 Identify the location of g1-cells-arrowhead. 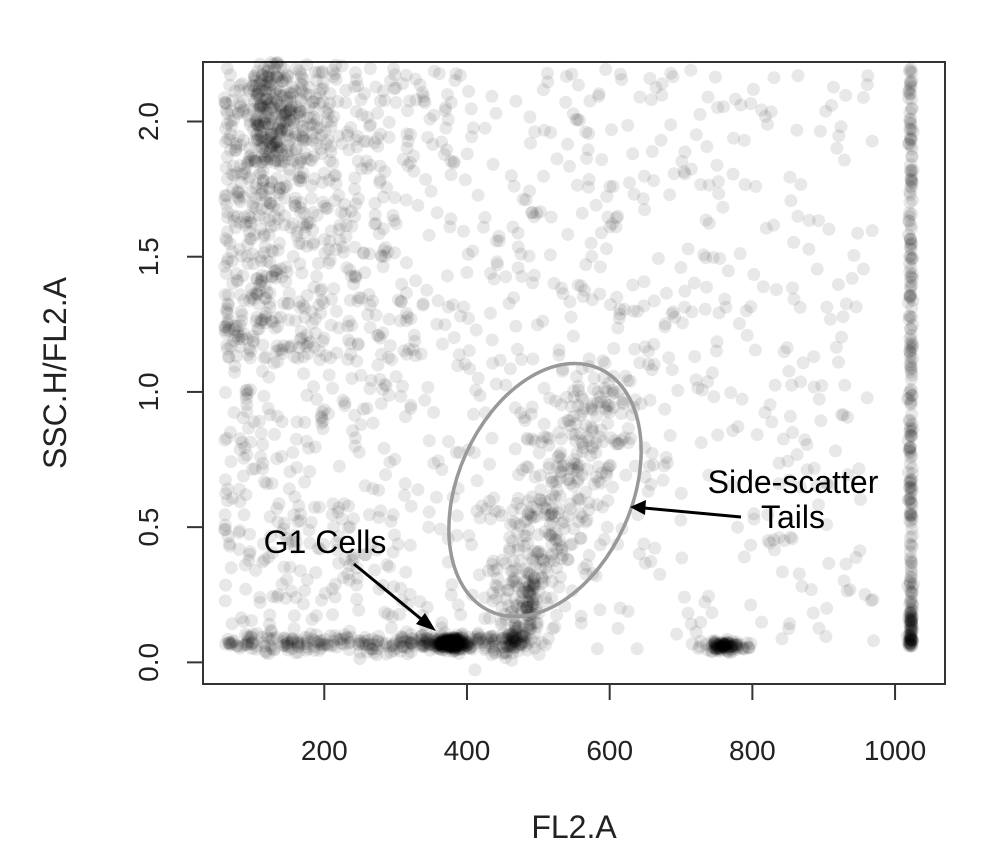
(426, 622).